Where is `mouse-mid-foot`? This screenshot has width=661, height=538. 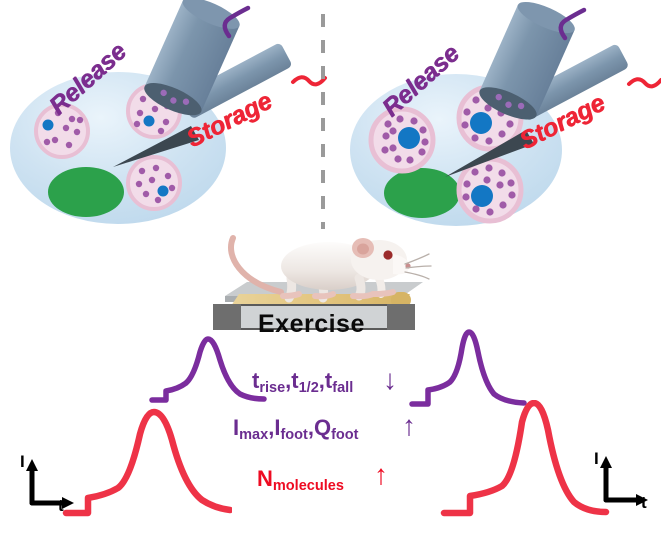
mouse-mid-foot is located at coordinates (324, 295).